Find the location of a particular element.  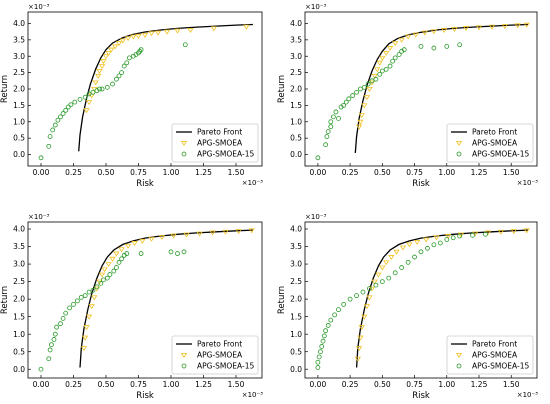

y-axis-multiplier: ×10⁻³ is located at coordinates (38, 7).